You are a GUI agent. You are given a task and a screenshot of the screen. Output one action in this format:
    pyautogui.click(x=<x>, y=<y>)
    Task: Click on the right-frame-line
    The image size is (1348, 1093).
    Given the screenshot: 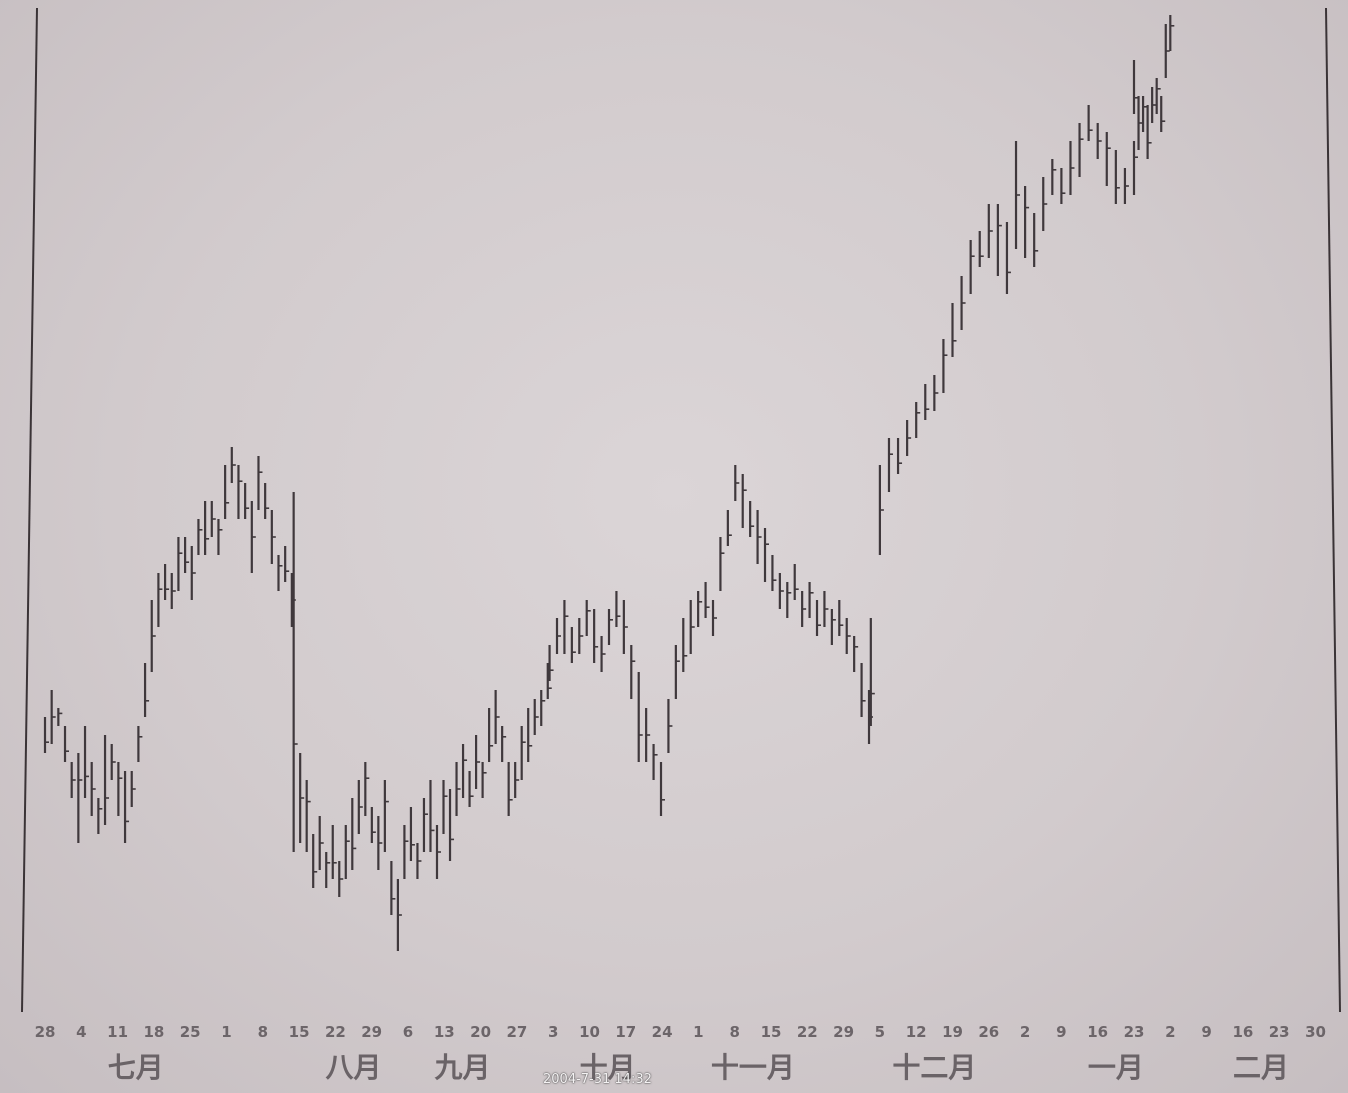 What is the action you would take?
    pyautogui.click(x=1333, y=510)
    